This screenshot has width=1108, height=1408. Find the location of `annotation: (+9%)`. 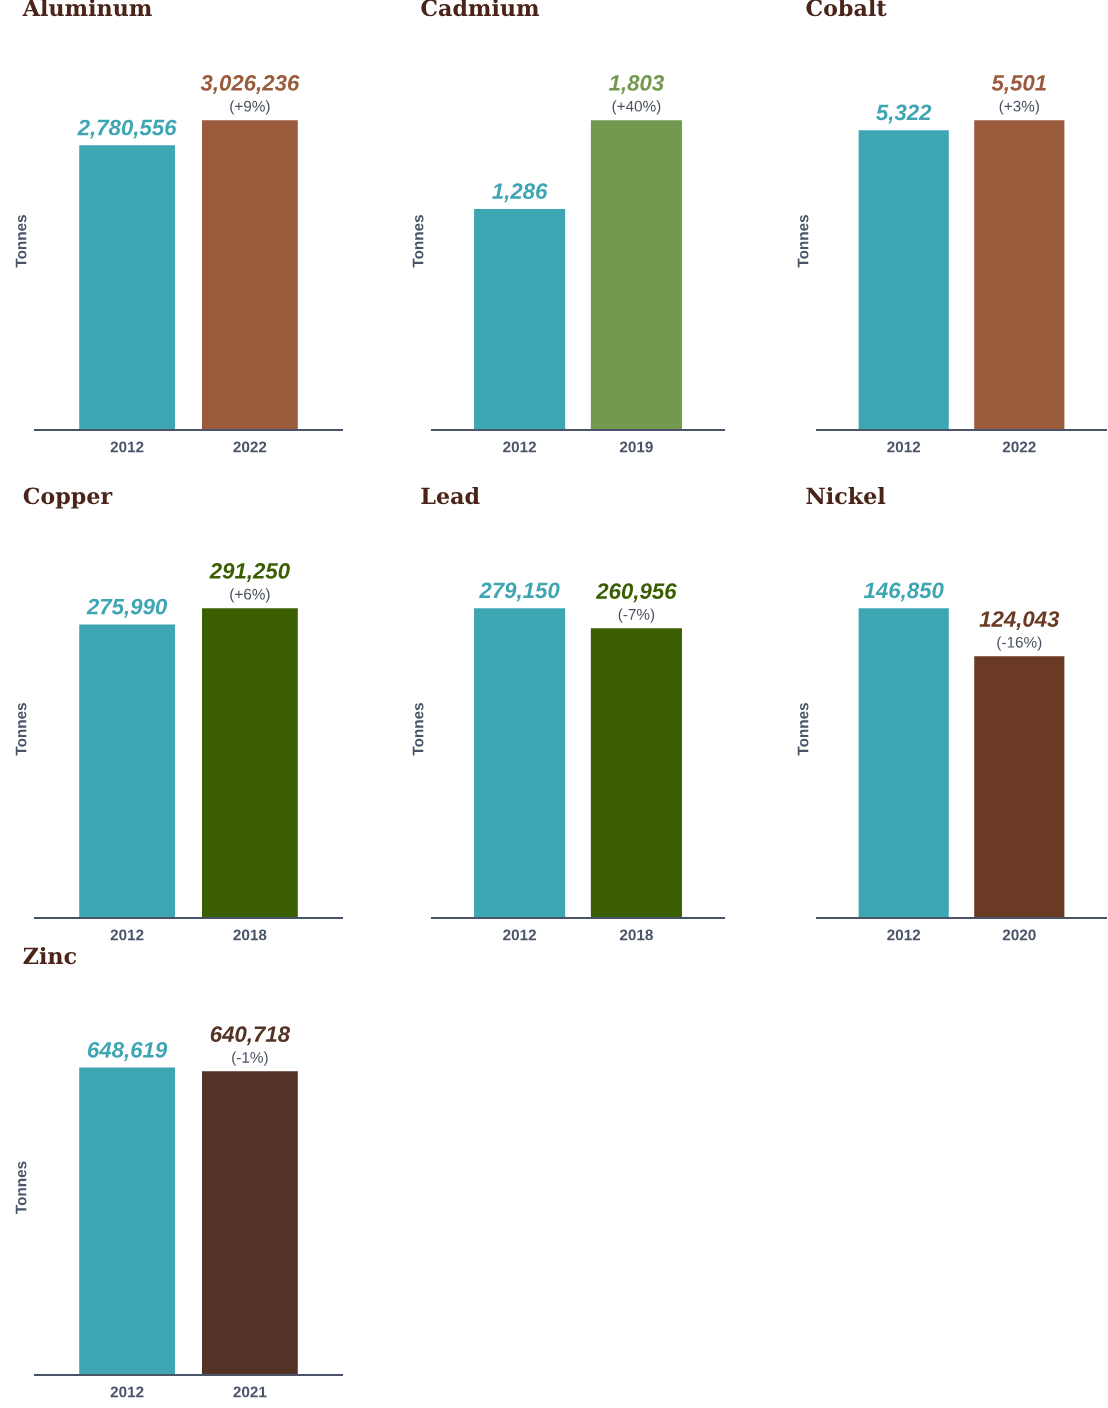

annotation: (+9%) is located at coordinates (250, 107).